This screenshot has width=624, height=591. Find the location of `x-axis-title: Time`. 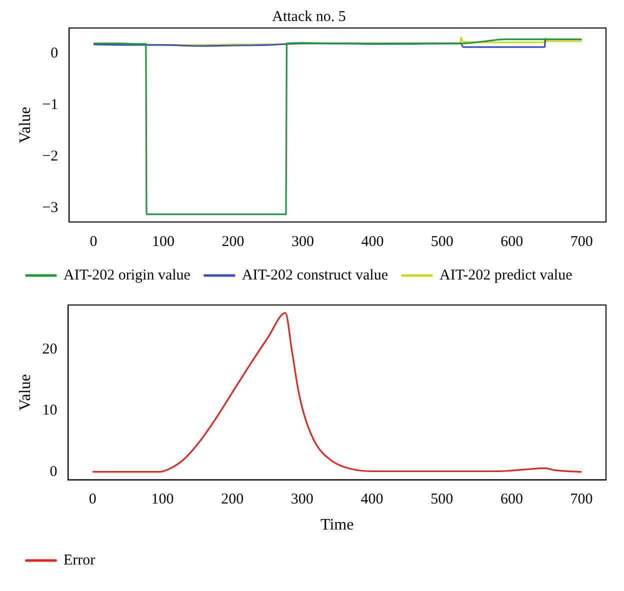

x-axis-title: Time is located at coordinates (337, 525).